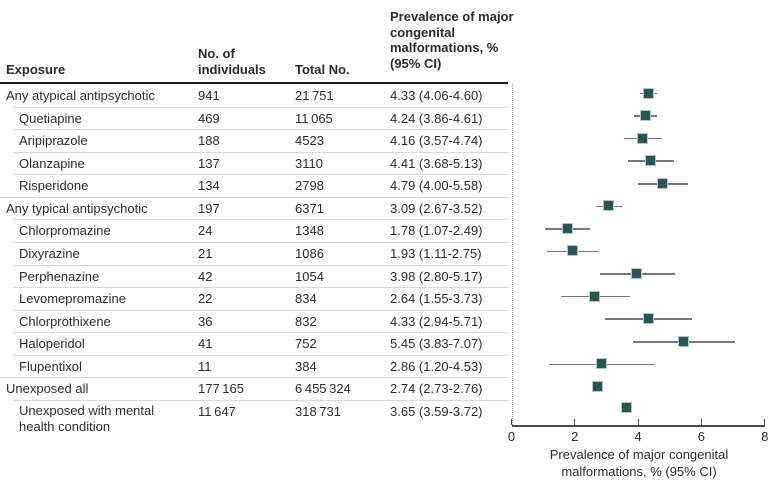  Describe the element at coordinates (50, 118) in the screenshot. I see `exposure-cell: Quetiapine` at that location.